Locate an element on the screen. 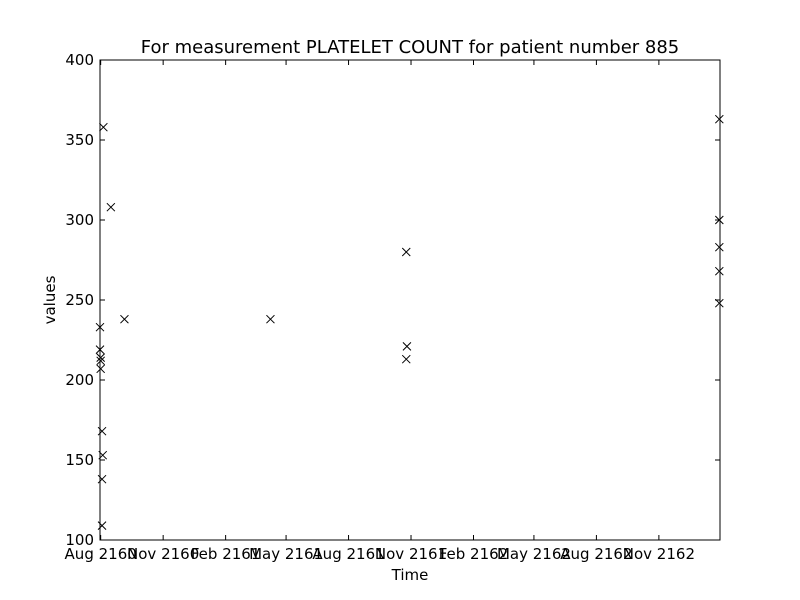 Image resolution: width=800 pixels, height=600 pixels. x-tick-label: May 2162 is located at coordinates (534, 554).